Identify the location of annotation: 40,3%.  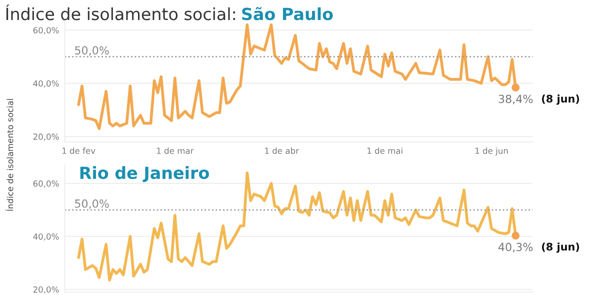
(515, 247).